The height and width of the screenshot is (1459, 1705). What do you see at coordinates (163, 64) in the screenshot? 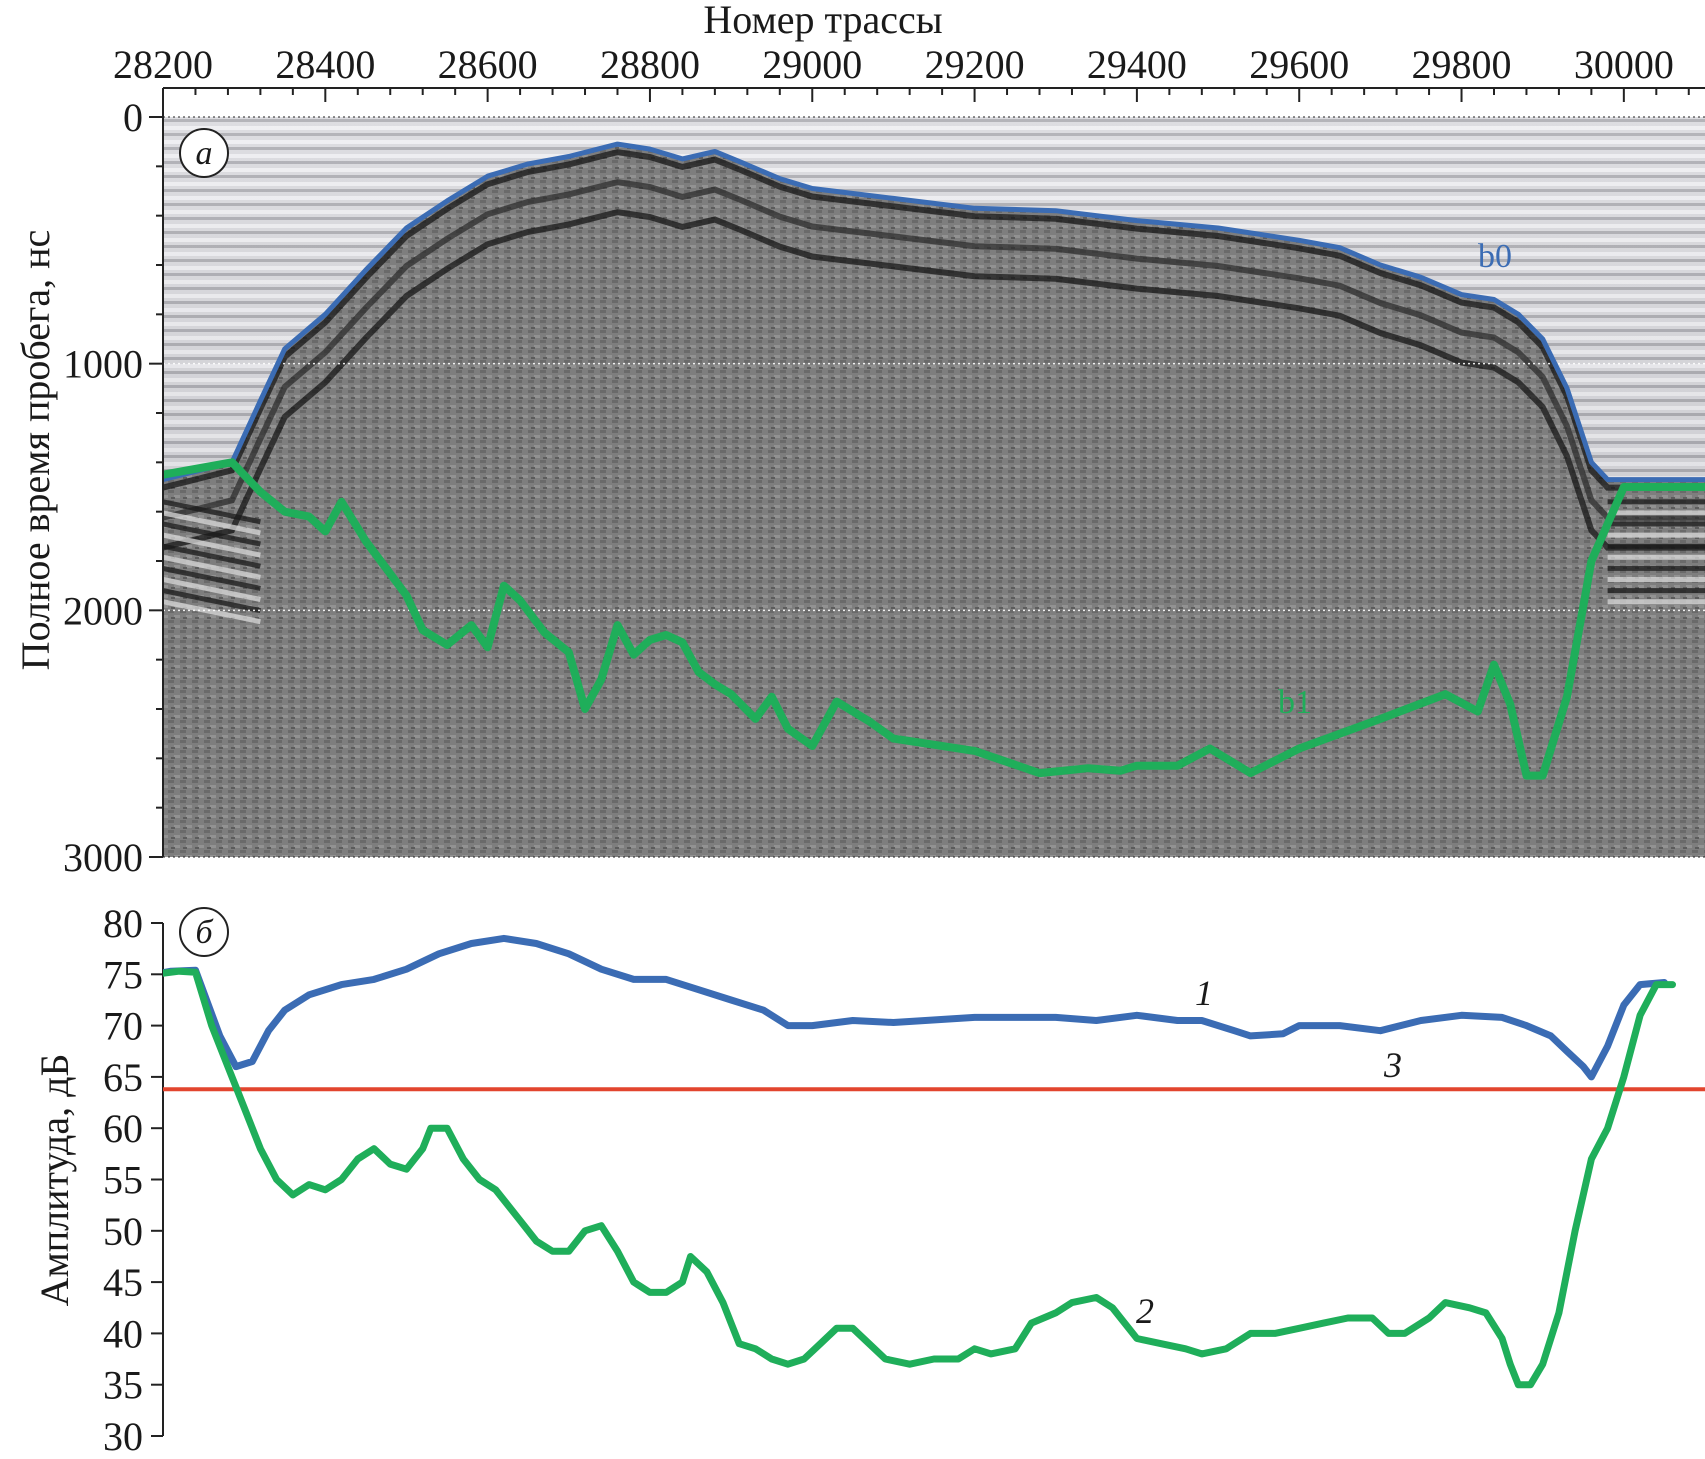
I see `x-tick-label: 28200` at bounding box center [163, 64].